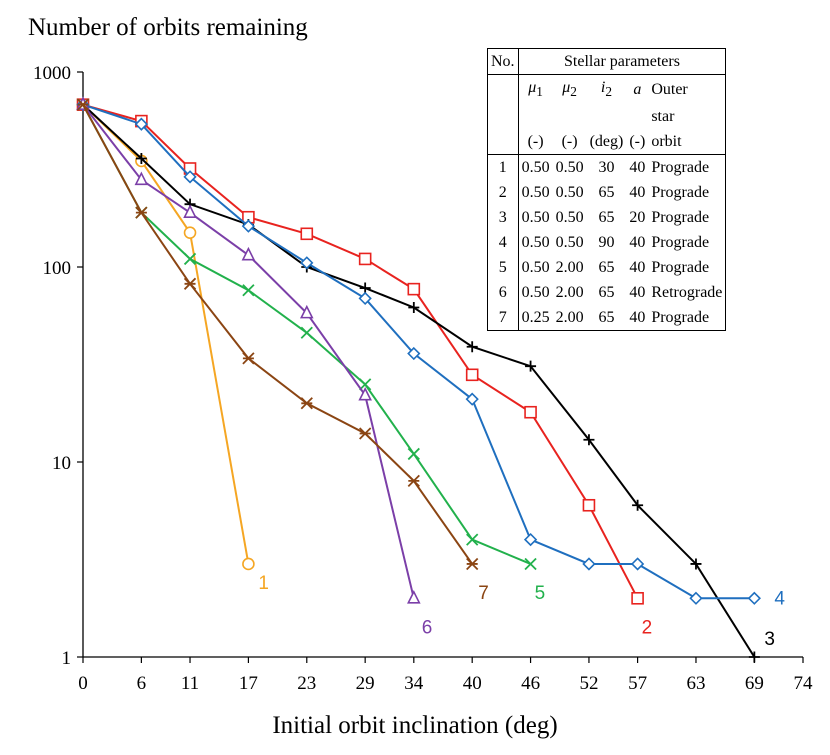 The height and width of the screenshot is (755, 830). What do you see at coordinates (695, 683) in the screenshot?
I see `x-tick-label: 63` at bounding box center [695, 683].